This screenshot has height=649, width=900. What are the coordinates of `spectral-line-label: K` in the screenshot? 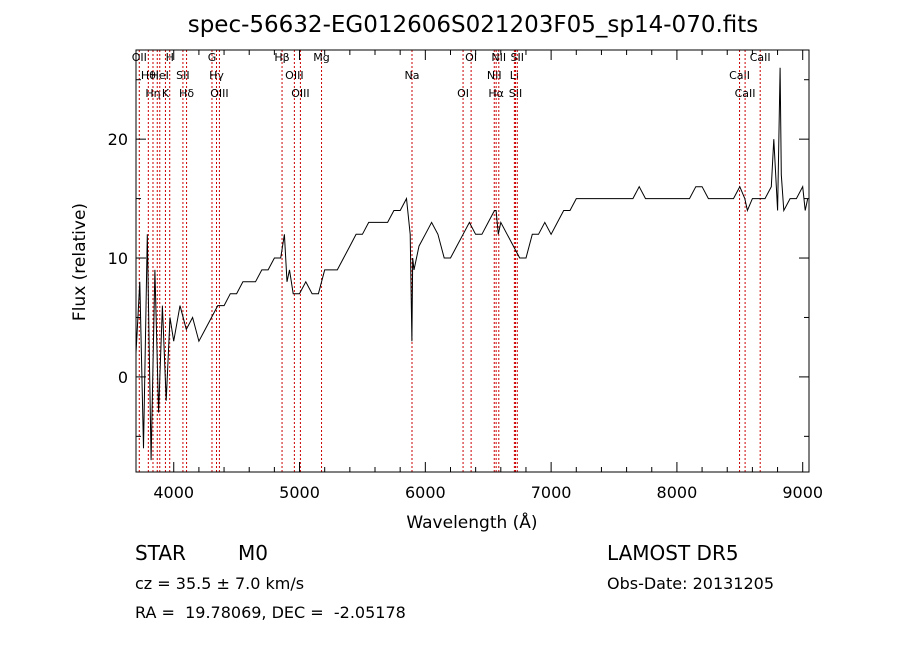 It's located at (166, 93).